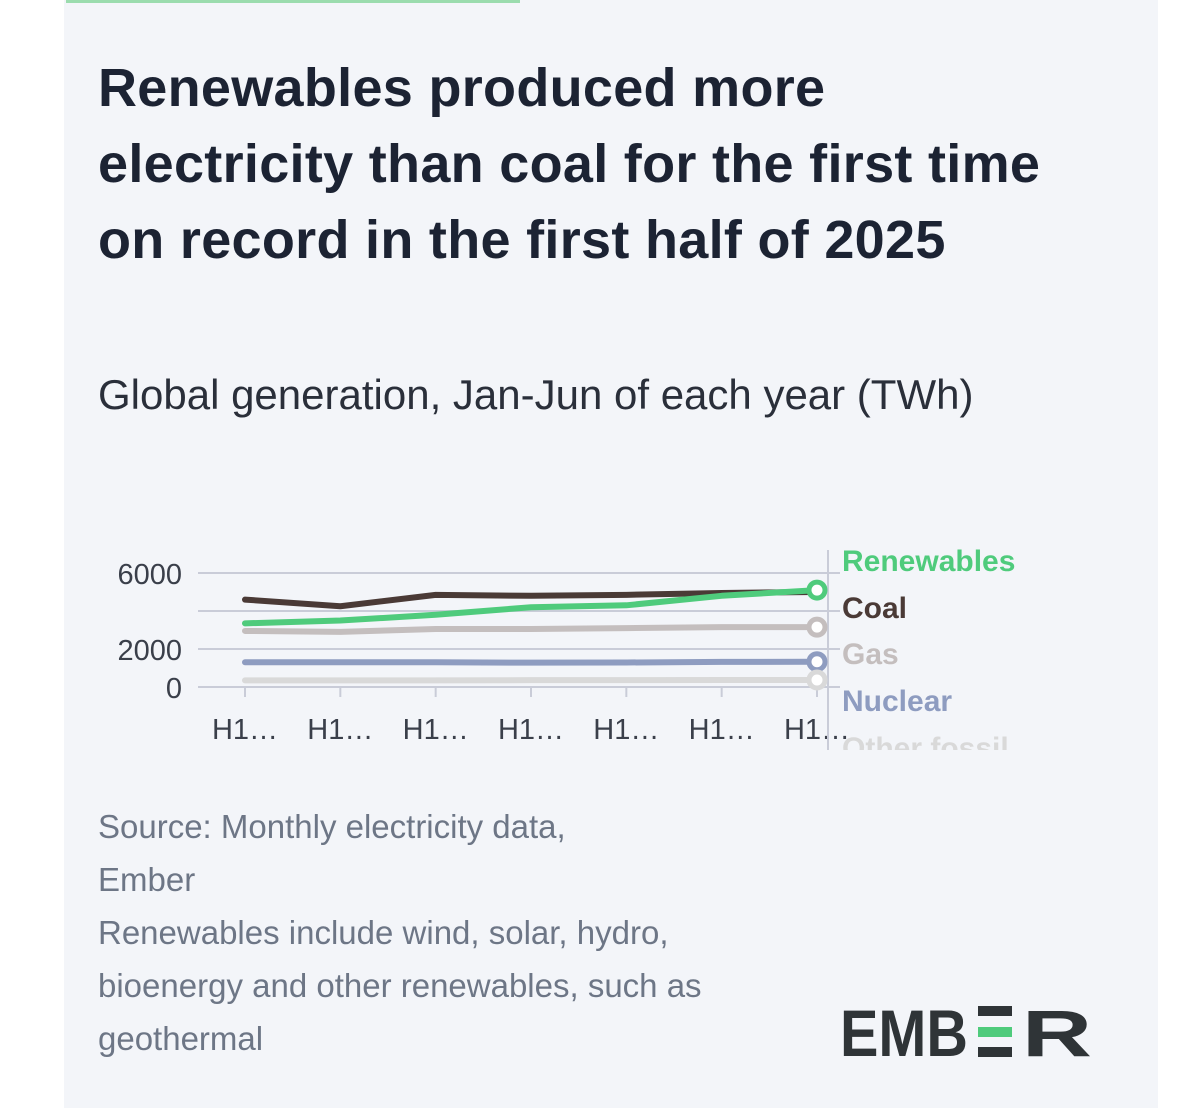  I want to click on series-line-gas, so click(531, 629).